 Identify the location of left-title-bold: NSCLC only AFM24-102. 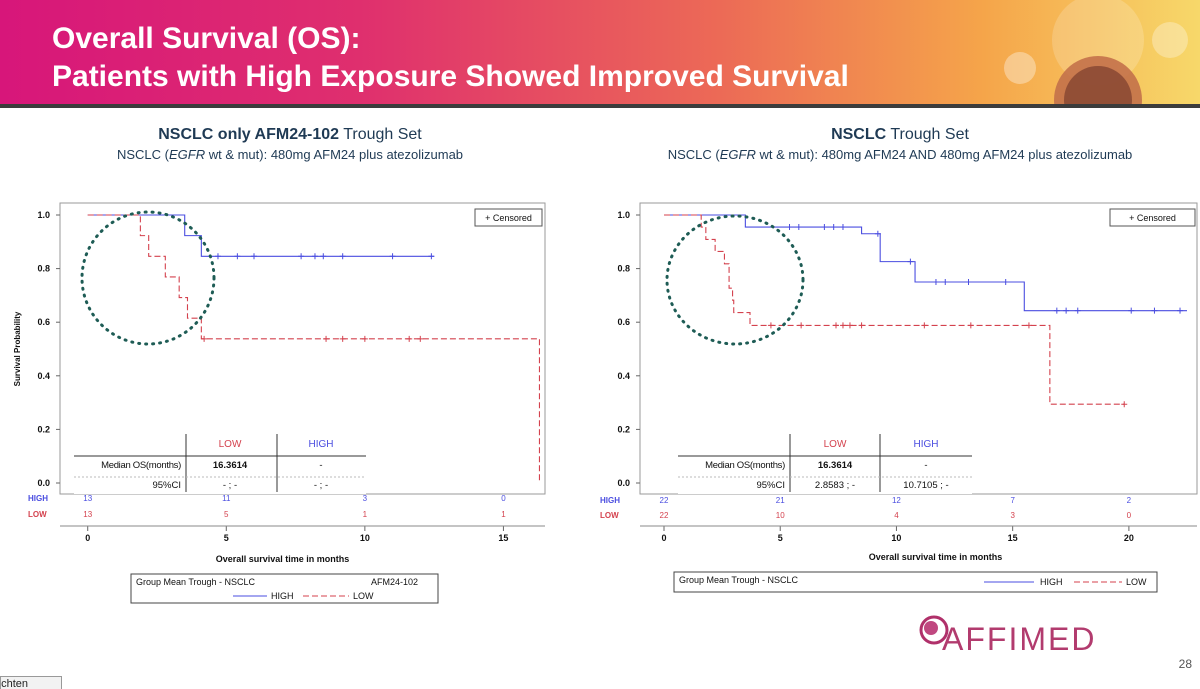
(249, 134).